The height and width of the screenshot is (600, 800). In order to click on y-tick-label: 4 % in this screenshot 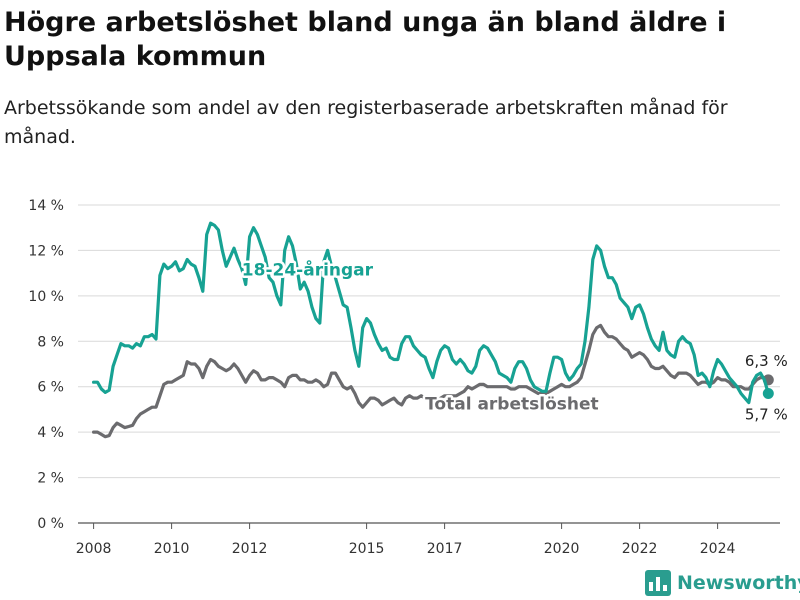, I will do `click(50, 433)`.